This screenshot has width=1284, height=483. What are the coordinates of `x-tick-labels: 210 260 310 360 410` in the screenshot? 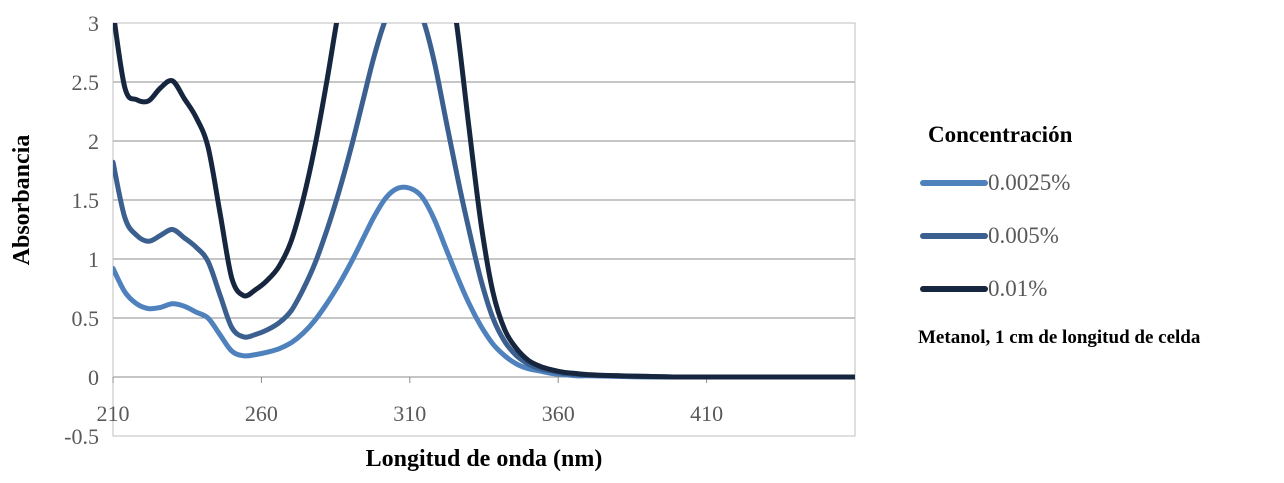 It's located at (410, 413).